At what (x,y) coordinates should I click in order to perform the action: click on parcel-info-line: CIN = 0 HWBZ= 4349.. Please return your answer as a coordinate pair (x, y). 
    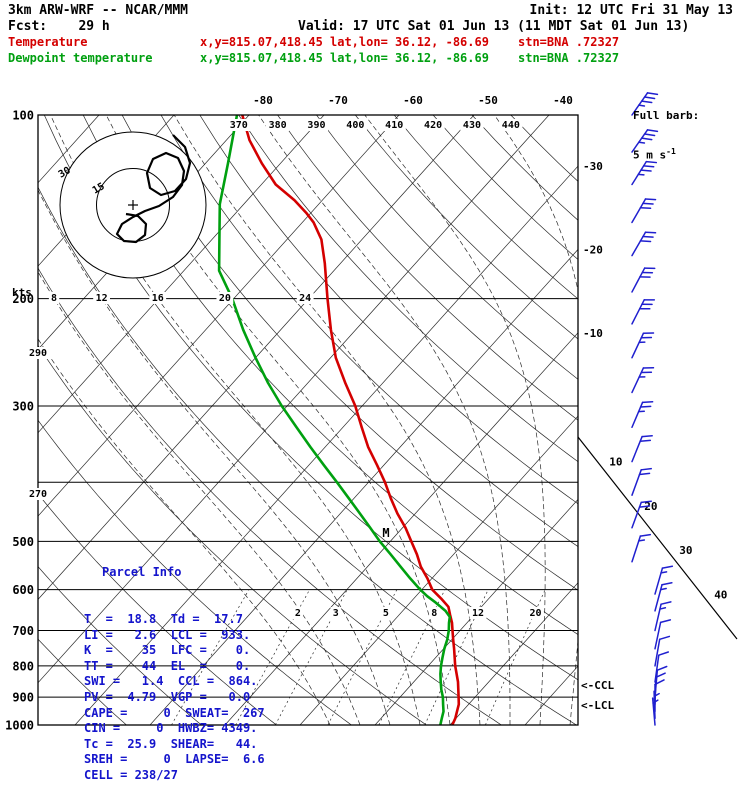
    Looking at the image, I should click on (171, 728).